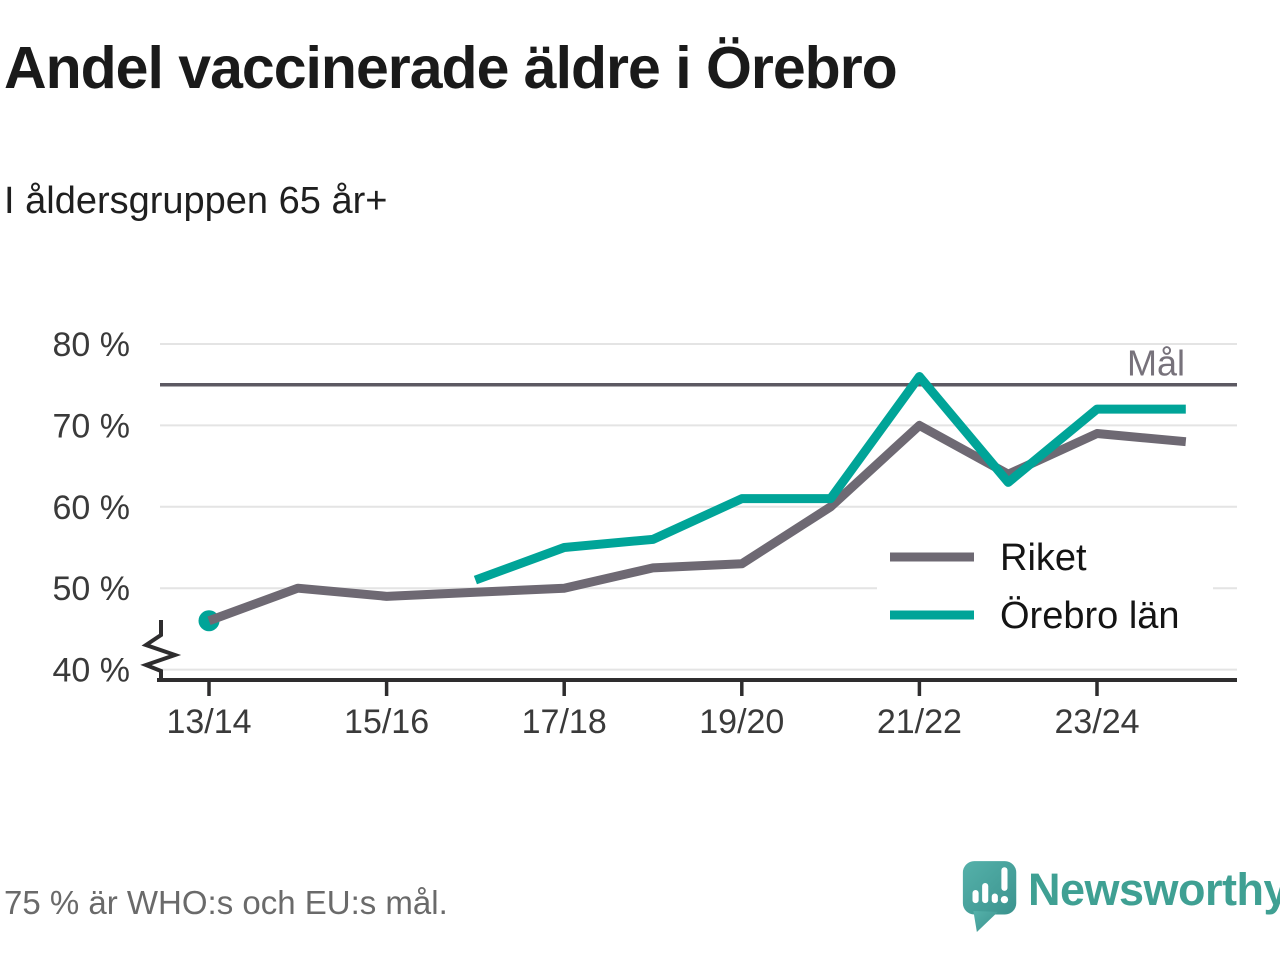 The image size is (1280, 960). Describe the element at coordinates (1045, 588) in the screenshot. I see `legend-background` at that location.